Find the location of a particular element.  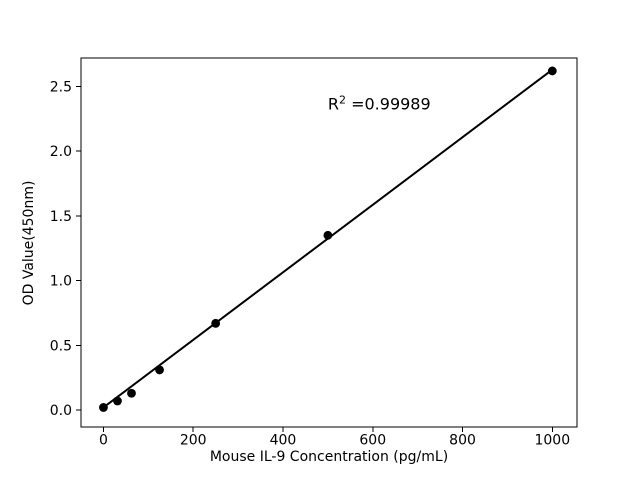

x-tick-label: 600 is located at coordinates (372, 441).